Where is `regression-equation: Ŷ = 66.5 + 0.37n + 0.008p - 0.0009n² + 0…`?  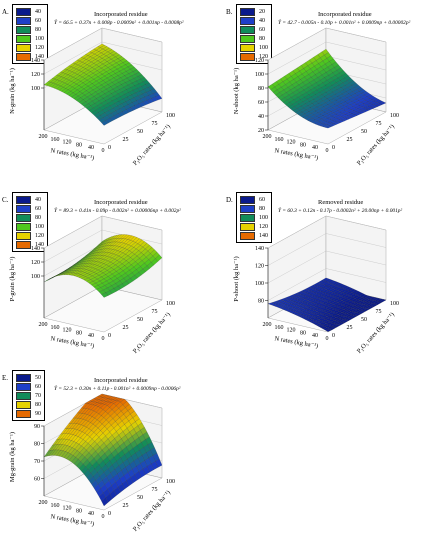
regression-equation: Ŷ = 66.5 + 0.37n + 0.008p - 0.0009n² + 0… is located at coordinates (119, 23).